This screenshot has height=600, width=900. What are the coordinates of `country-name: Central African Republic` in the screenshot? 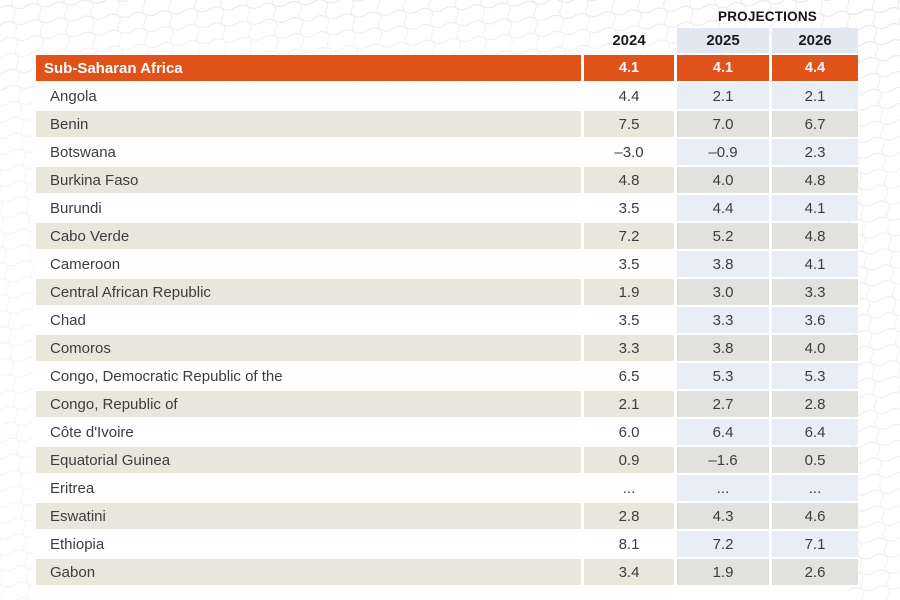 It's located at (308, 292).